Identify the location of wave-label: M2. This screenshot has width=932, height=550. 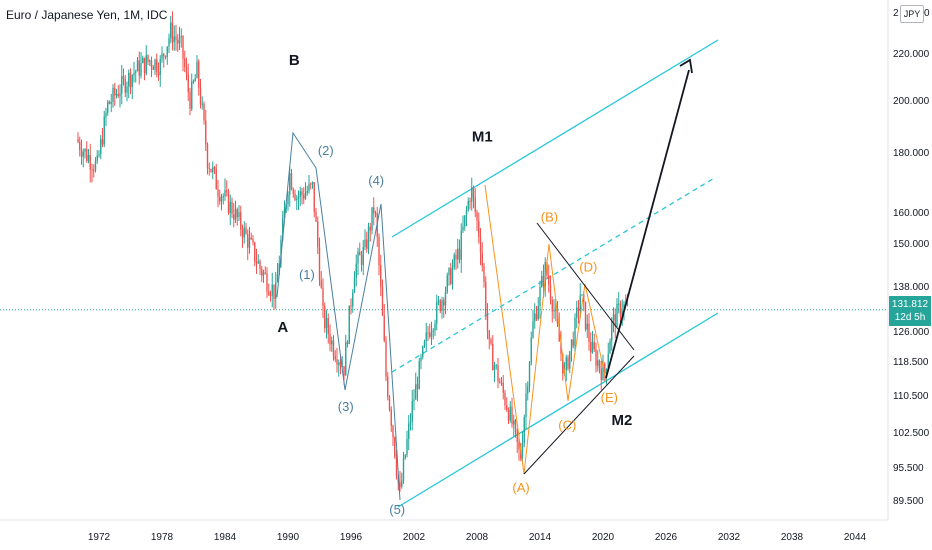
(621, 420).